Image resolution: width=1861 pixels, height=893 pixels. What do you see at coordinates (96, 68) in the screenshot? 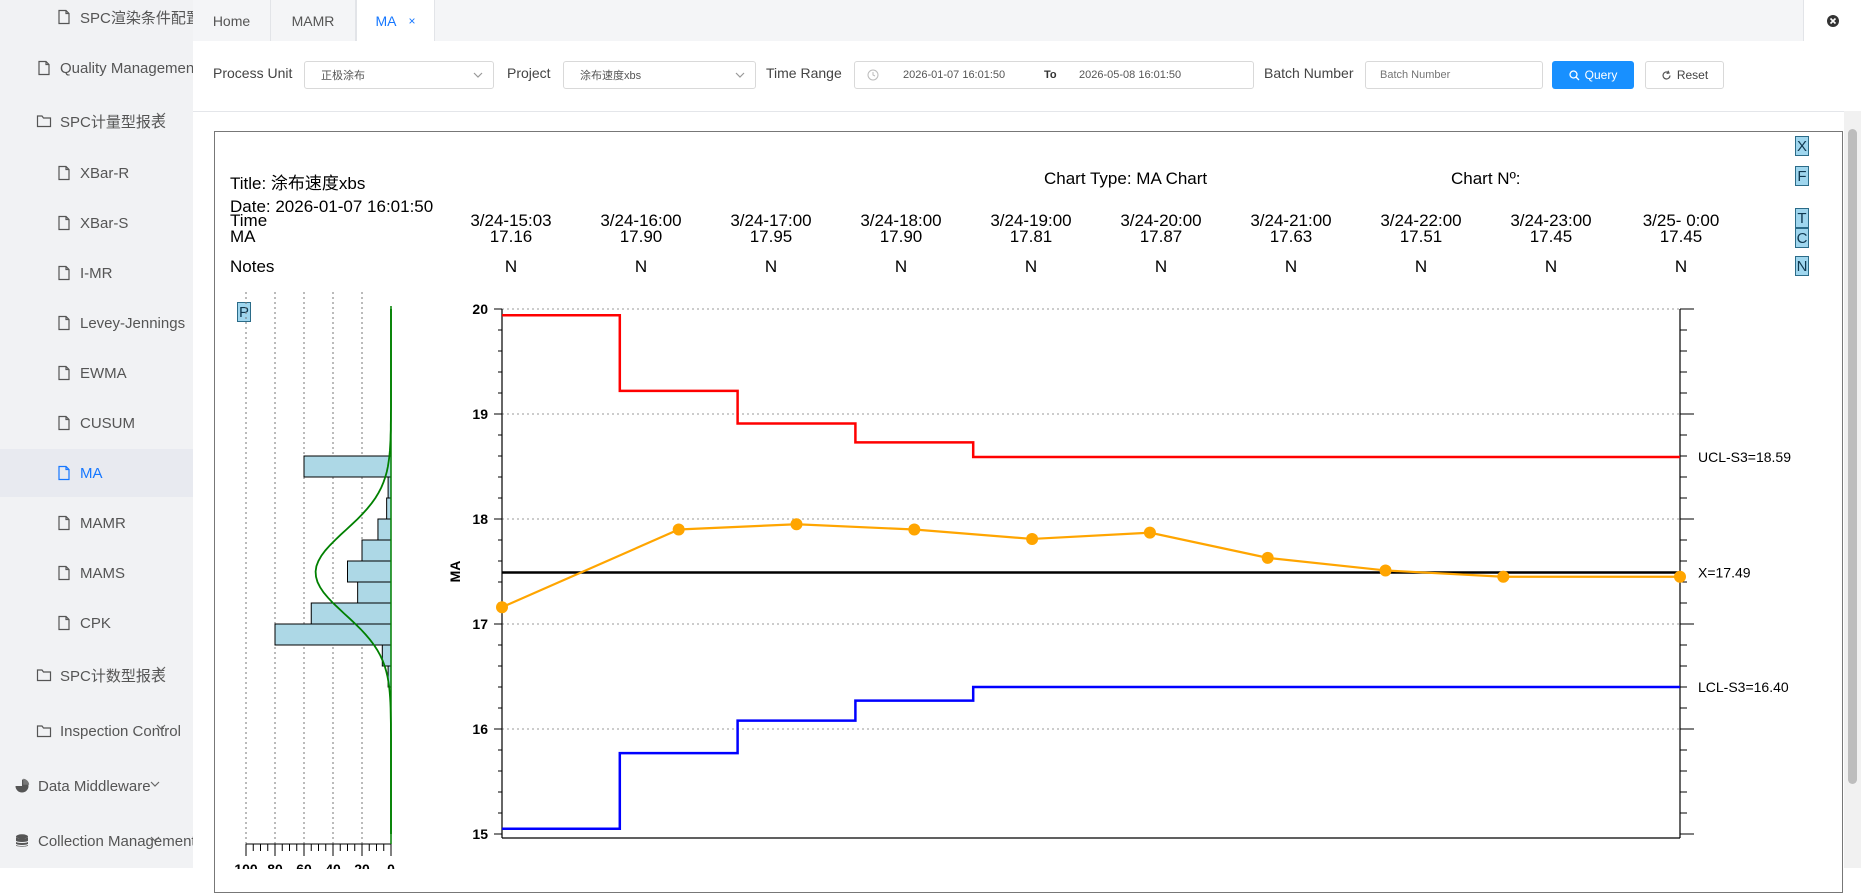
I see `sidebar-item-quality-management-i: Quality Management I` at bounding box center [96, 68].